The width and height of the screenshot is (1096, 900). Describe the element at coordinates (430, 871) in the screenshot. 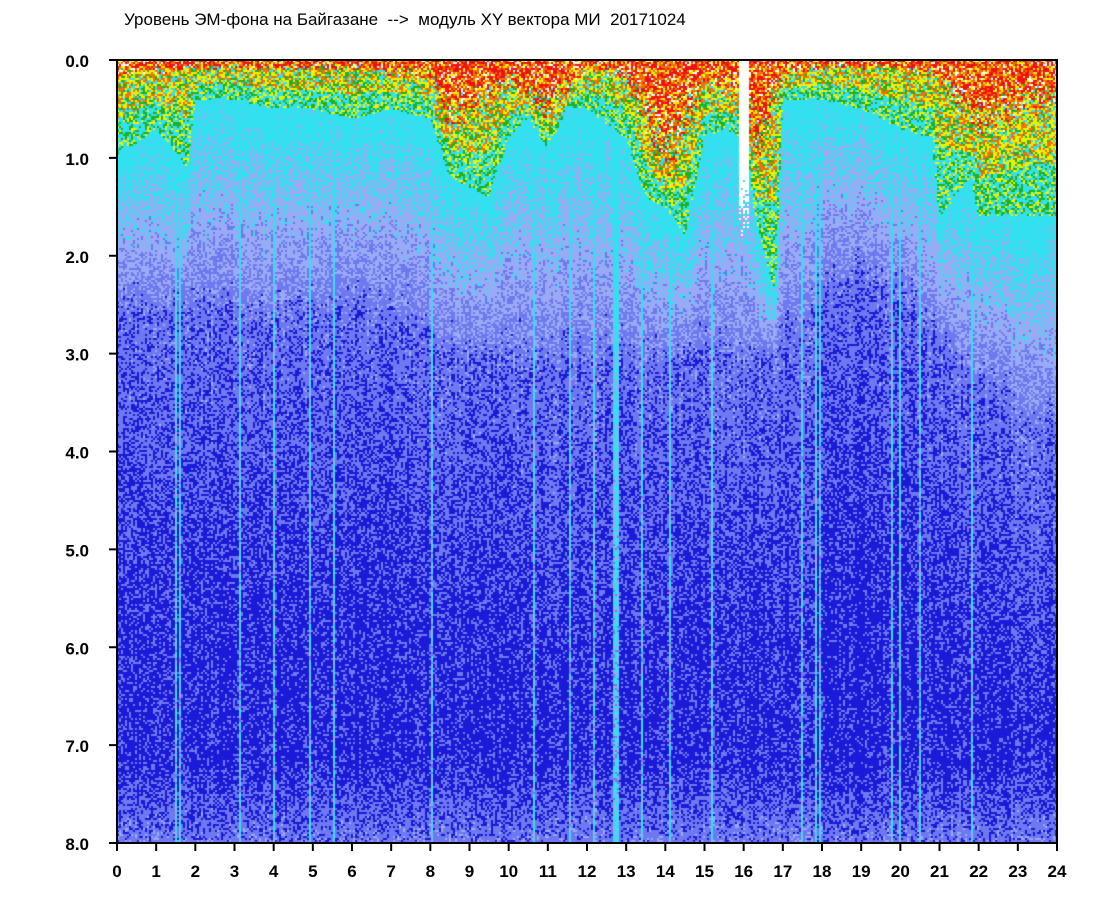

I see `x-tick-label: 8` at that location.